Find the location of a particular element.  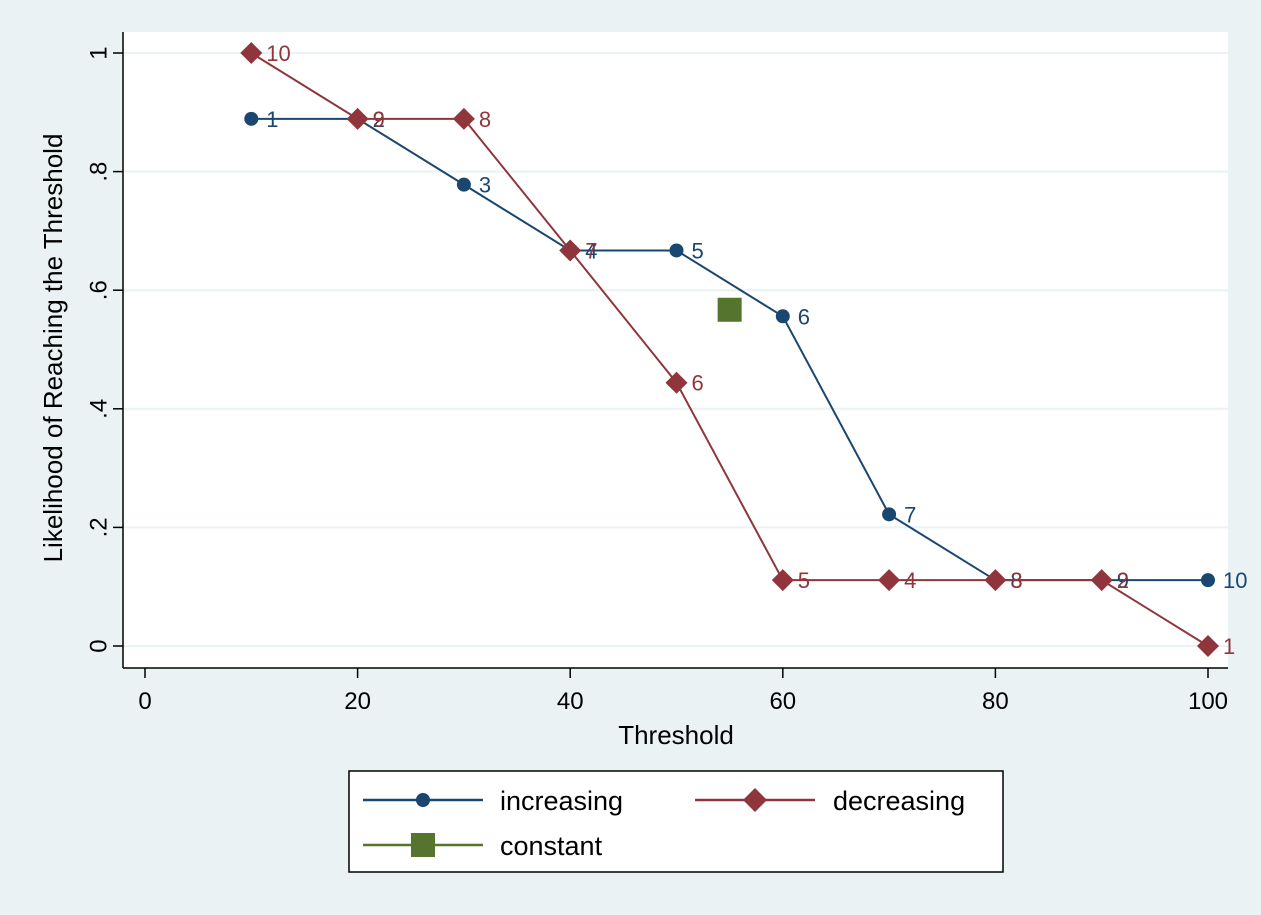

data-point-constant is located at coordinates (729, 309).